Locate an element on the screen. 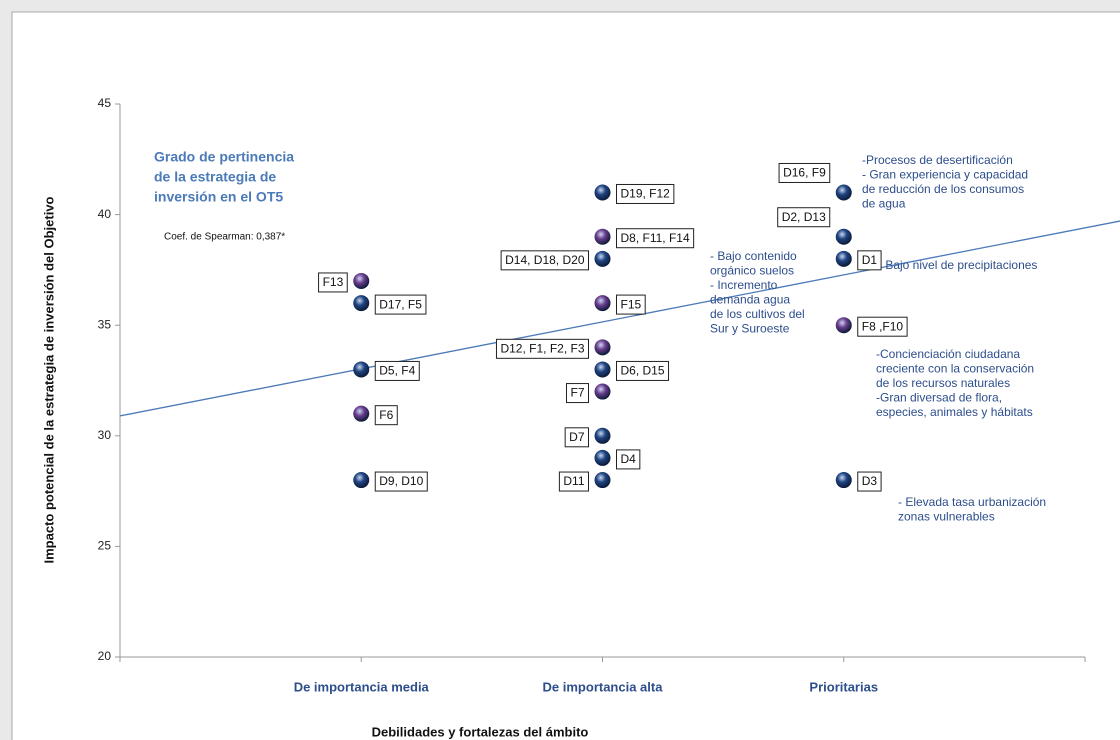 Image resolution: width=1120 pixels, height=740 pixels. annotation: de los cultivos del is located at coordinates (757, 314).